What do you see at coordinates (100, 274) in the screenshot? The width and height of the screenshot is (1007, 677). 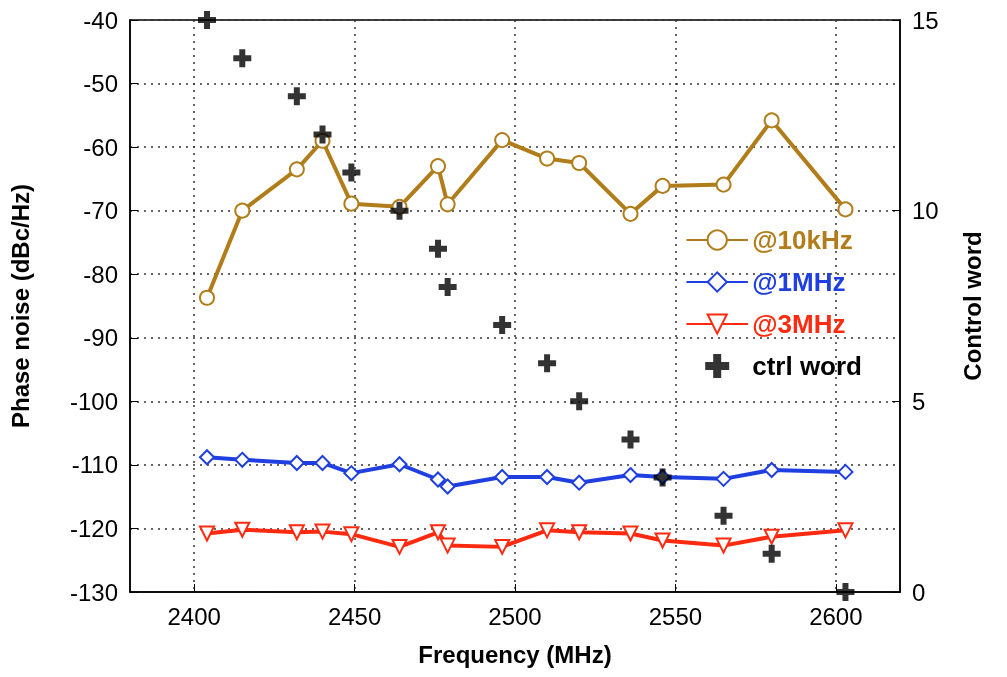 I see `y-tick-label: -80` at bounding box center [100, 274].